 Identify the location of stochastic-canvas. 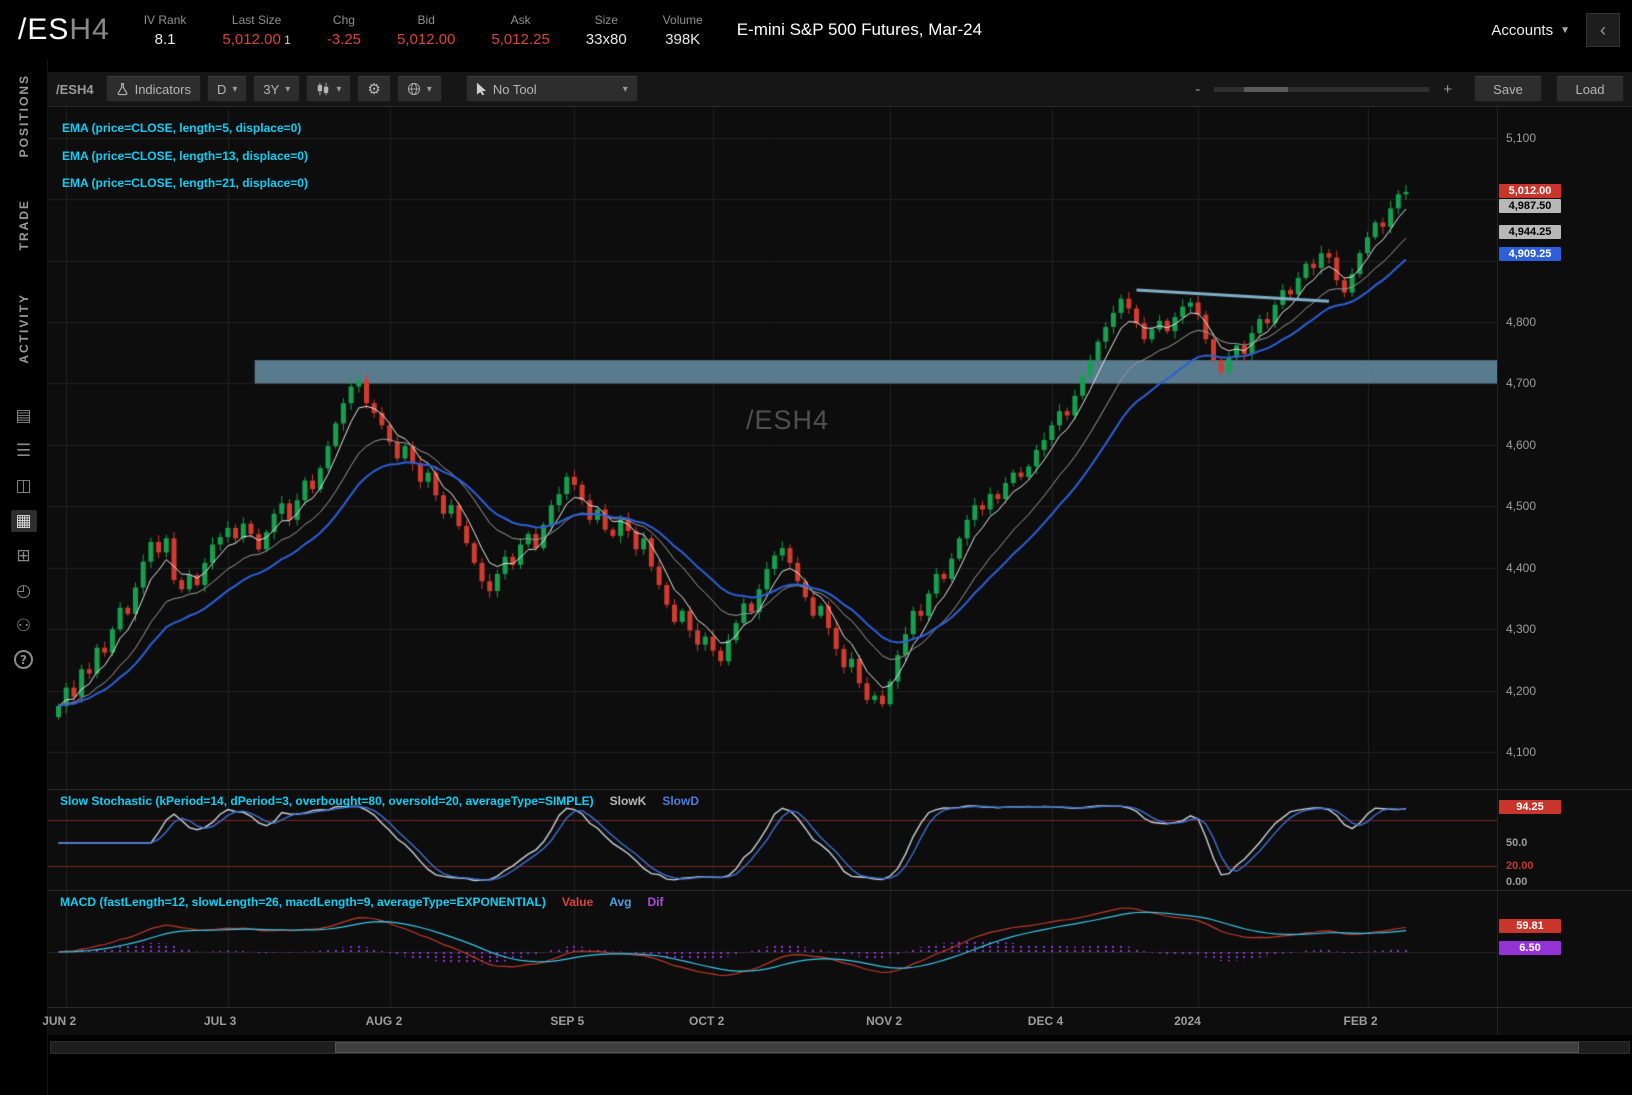
(772, 840).